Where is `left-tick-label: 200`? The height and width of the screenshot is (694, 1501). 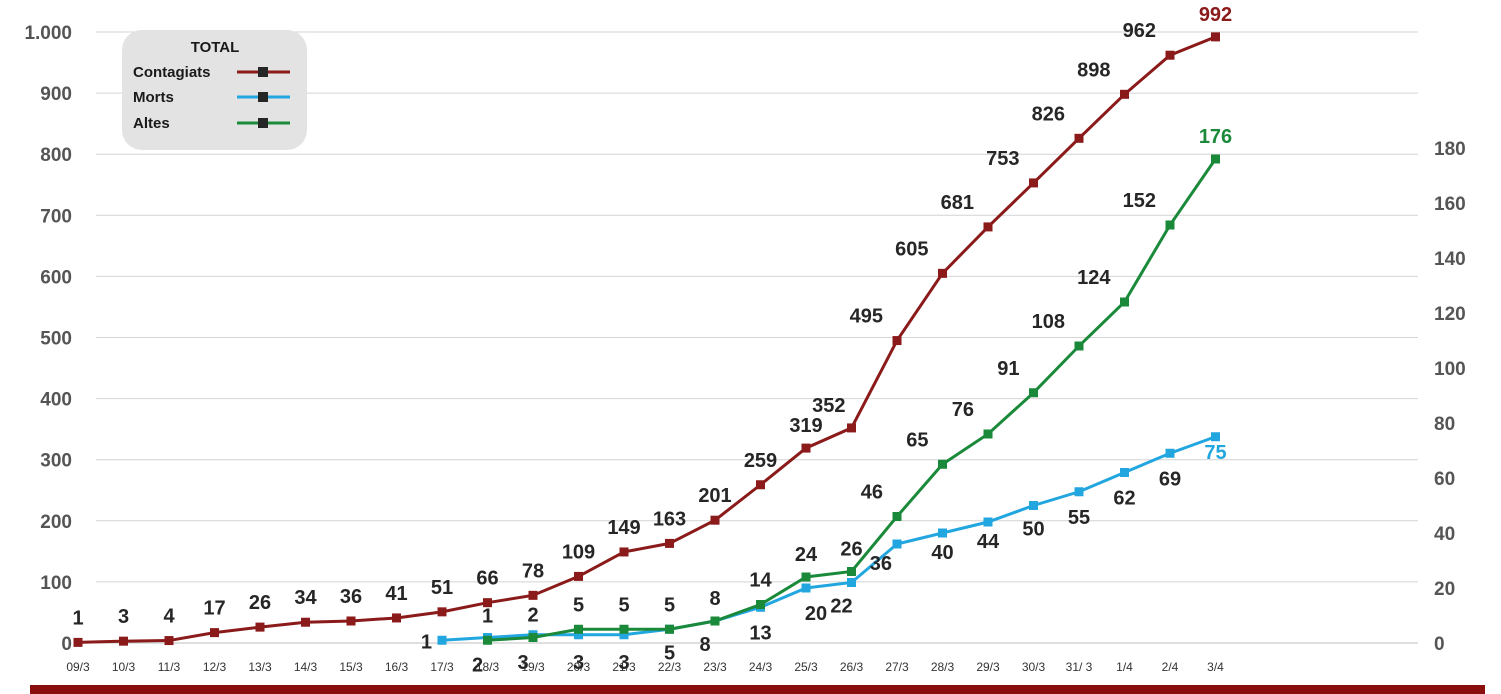 left-tick-label: 200 is located at coordinates (56, 522).